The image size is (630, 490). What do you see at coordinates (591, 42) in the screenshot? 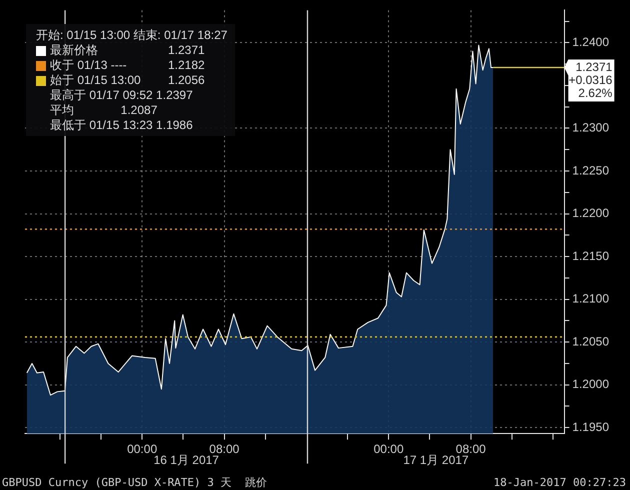
I see `y-tick-label: 1.2400` at bounding box center [591, 42].